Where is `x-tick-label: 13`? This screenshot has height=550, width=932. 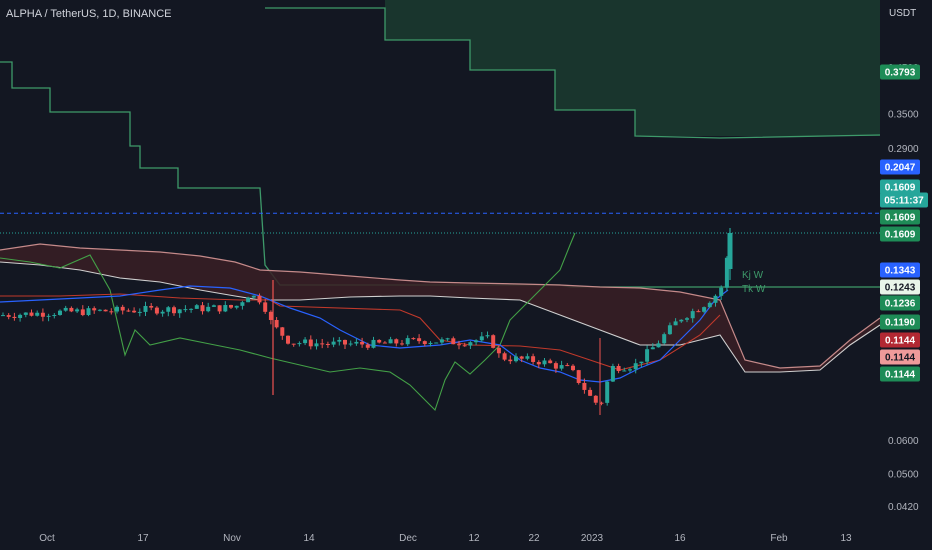 x-tick-label: 13 is located at coordinates (846, 538).